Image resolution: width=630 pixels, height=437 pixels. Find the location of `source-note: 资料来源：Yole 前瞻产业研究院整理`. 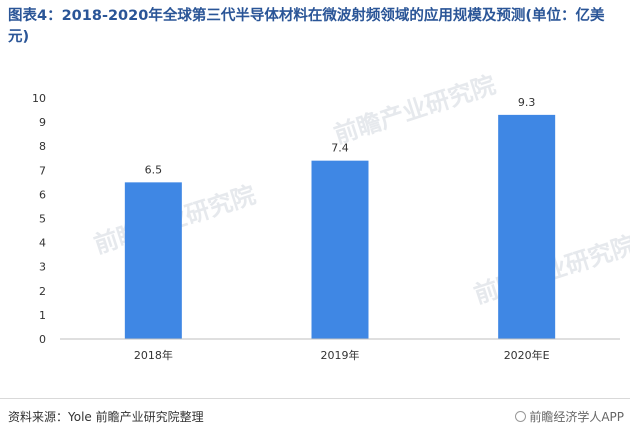

source-note: 资料来源：Yole 前瞻产业研究院整理 is located at coordinates (106, 417).